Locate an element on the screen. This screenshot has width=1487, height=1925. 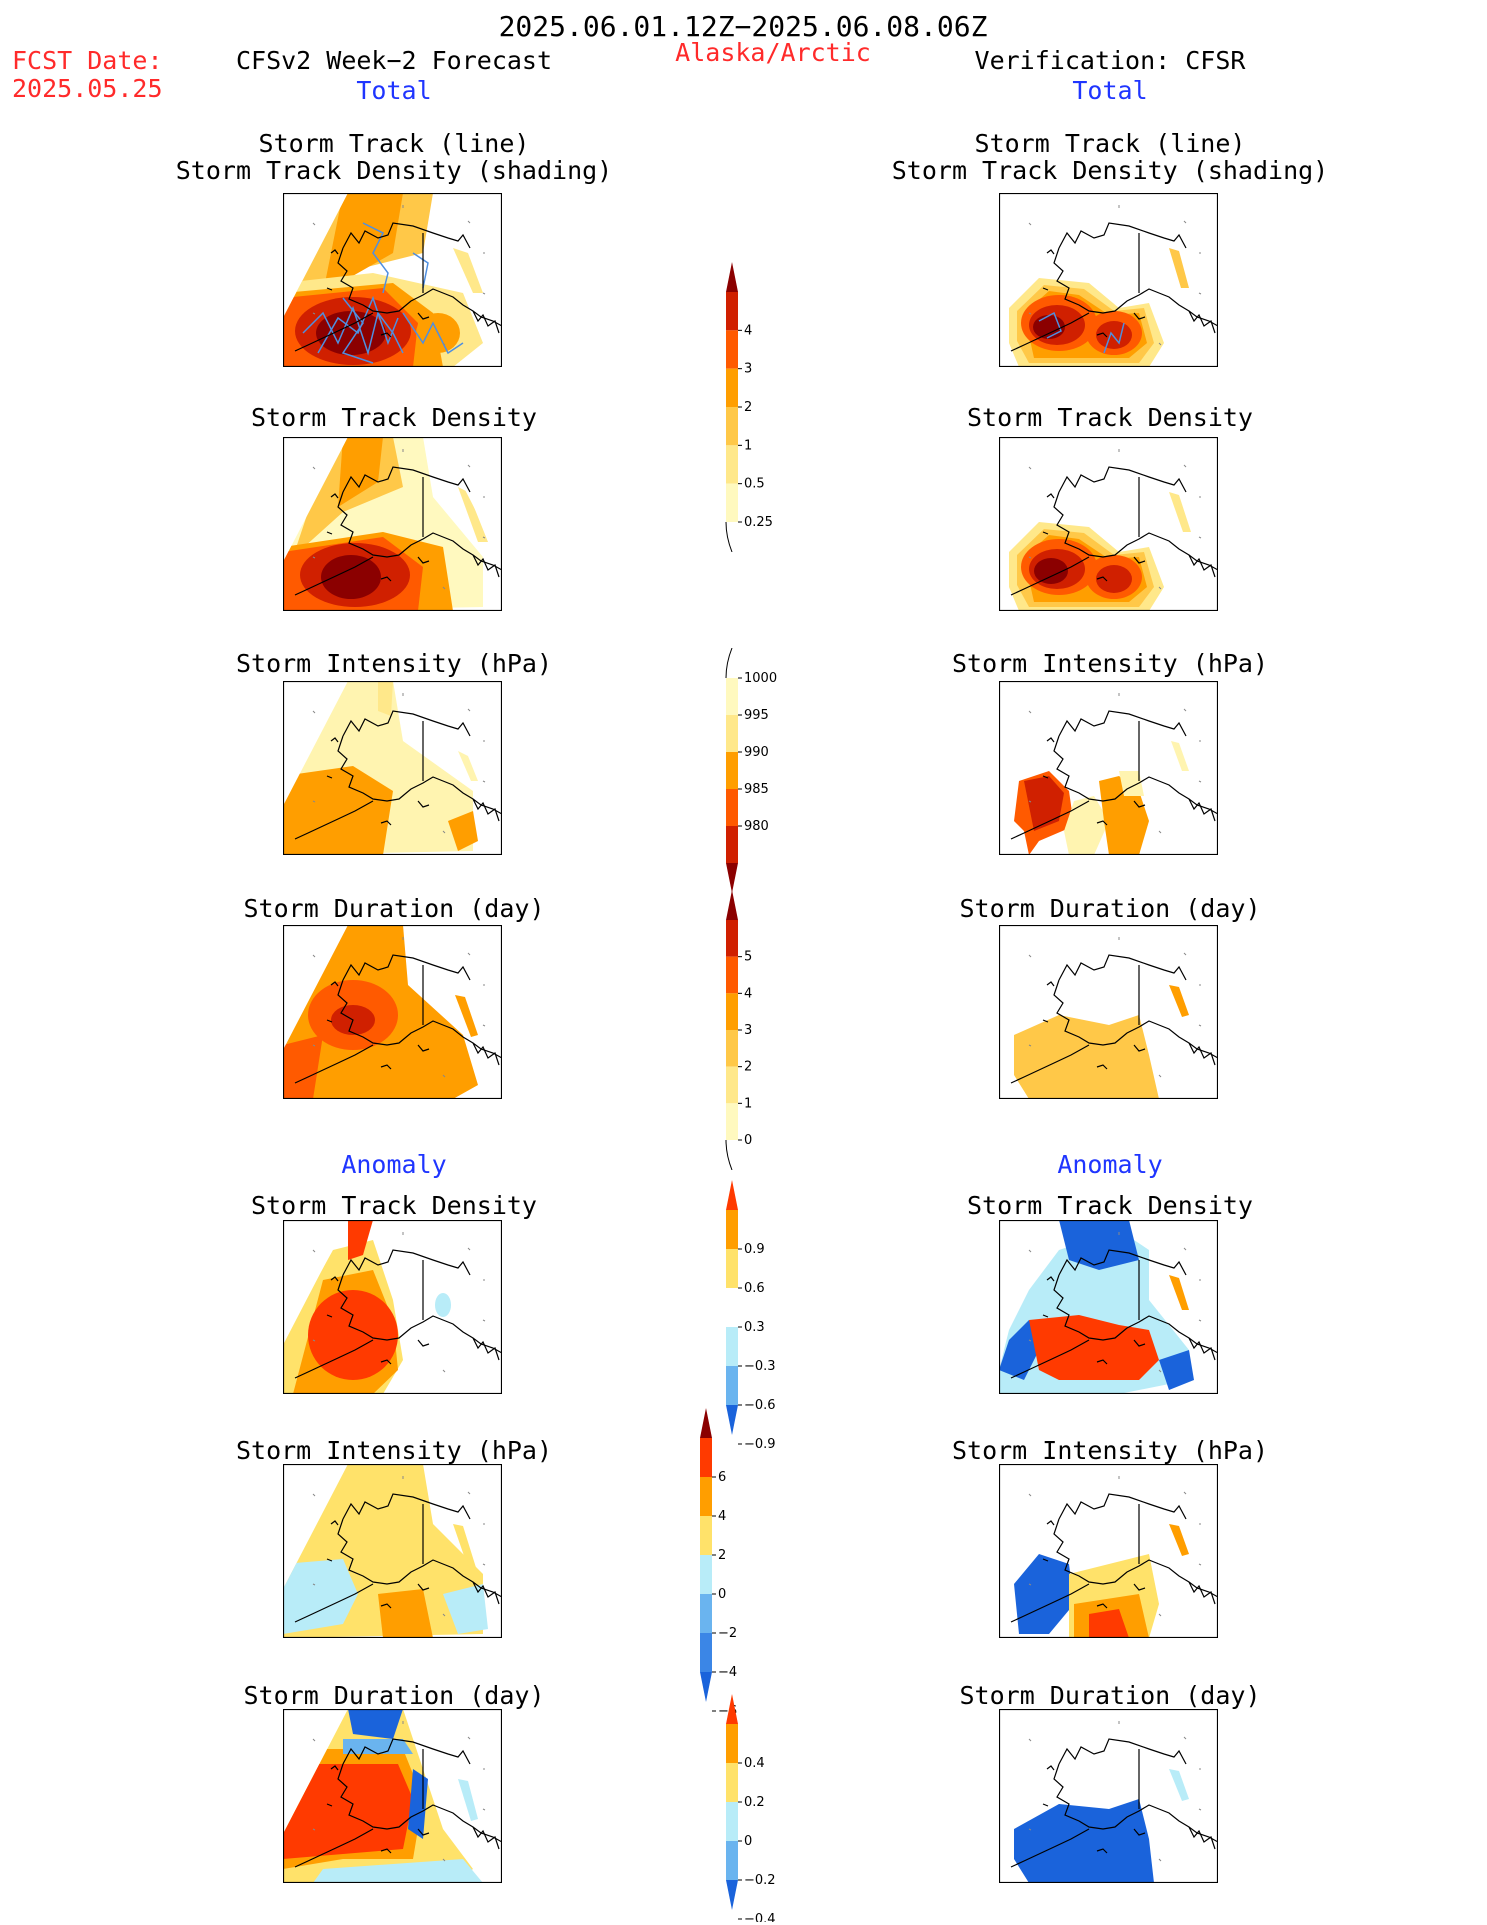
region-title: Alaska/Arctic is located at coordinates (773, 52).